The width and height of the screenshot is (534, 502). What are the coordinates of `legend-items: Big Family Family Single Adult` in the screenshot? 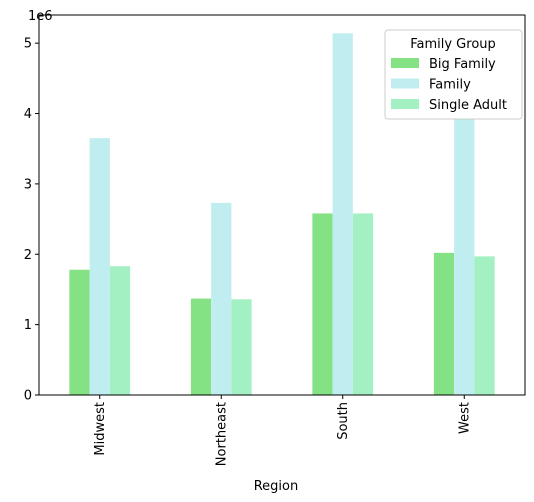 It's located at (449, 85).